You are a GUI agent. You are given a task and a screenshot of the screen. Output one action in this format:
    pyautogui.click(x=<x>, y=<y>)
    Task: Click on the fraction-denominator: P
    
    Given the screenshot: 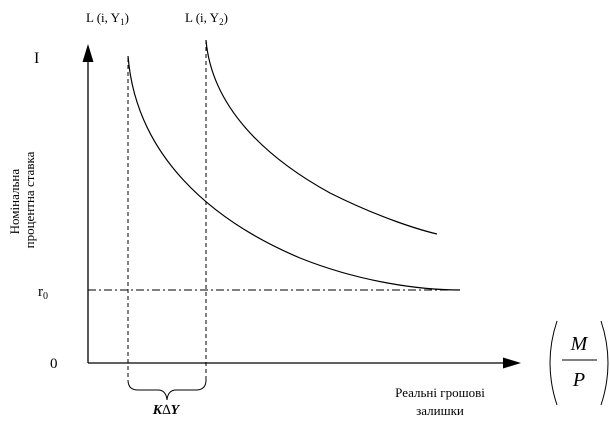 What is the action you would take?
    pyautogui.click(x=578, y=380)
    